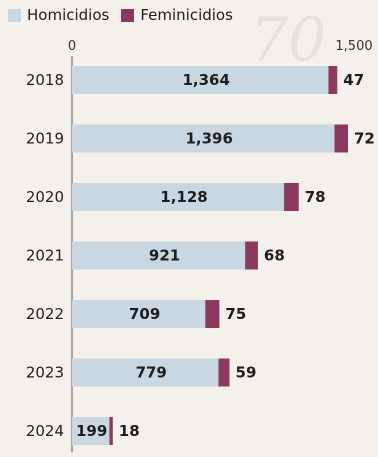  Describe the element at coordinates (183, 197) in the screenshot. I see `value-label-homicidios: 1,128` at that location.